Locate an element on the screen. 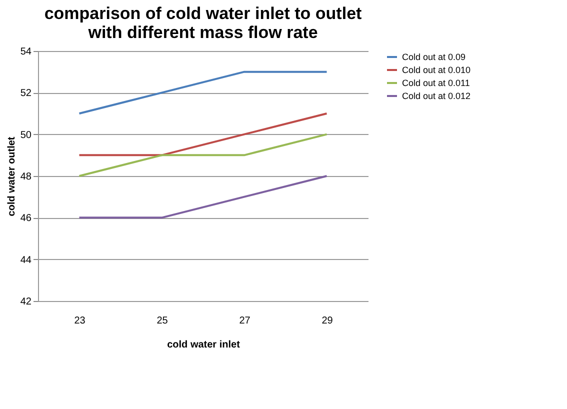 Image resolution: width=567 pixels, height=409 pixels. y-tick-label: 42 is located at coordinates (26, 302).